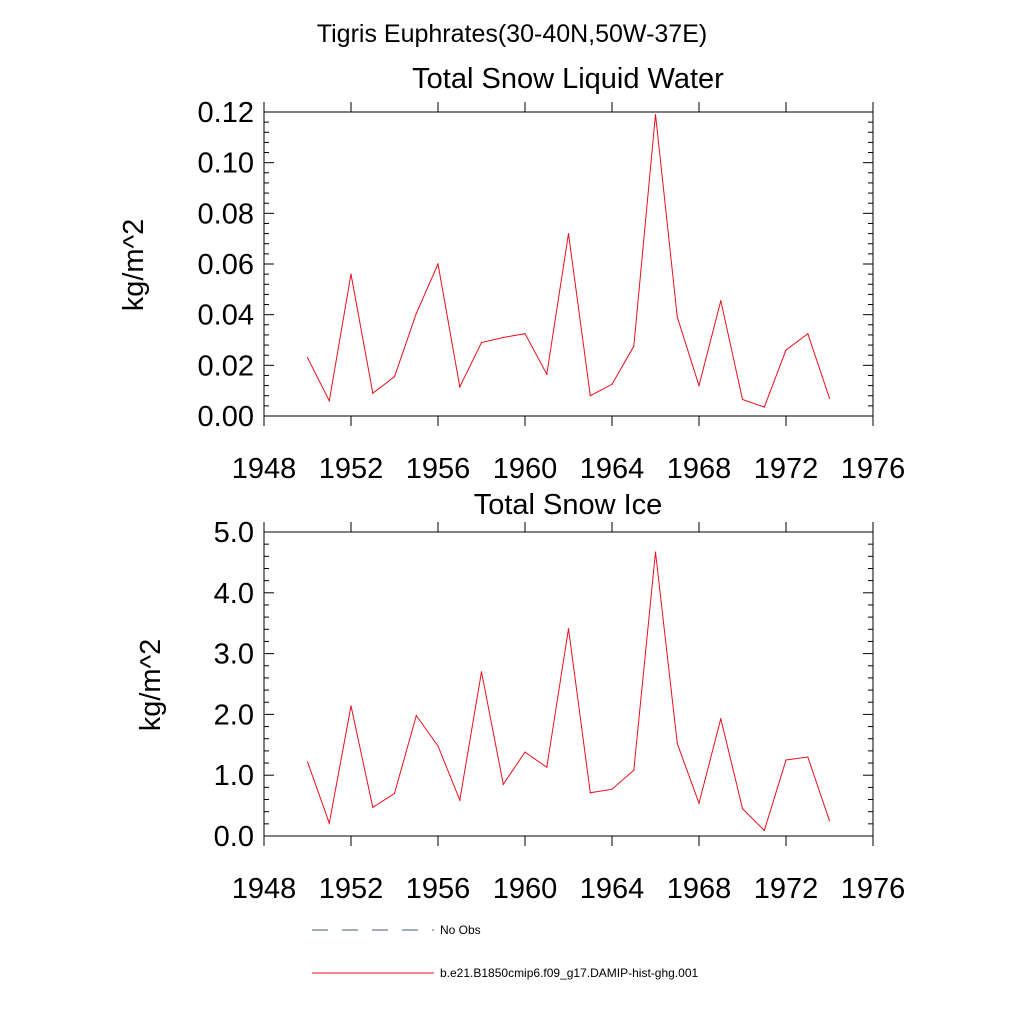  I want to click on y-tick-label: 1.0, so click(234, 776).